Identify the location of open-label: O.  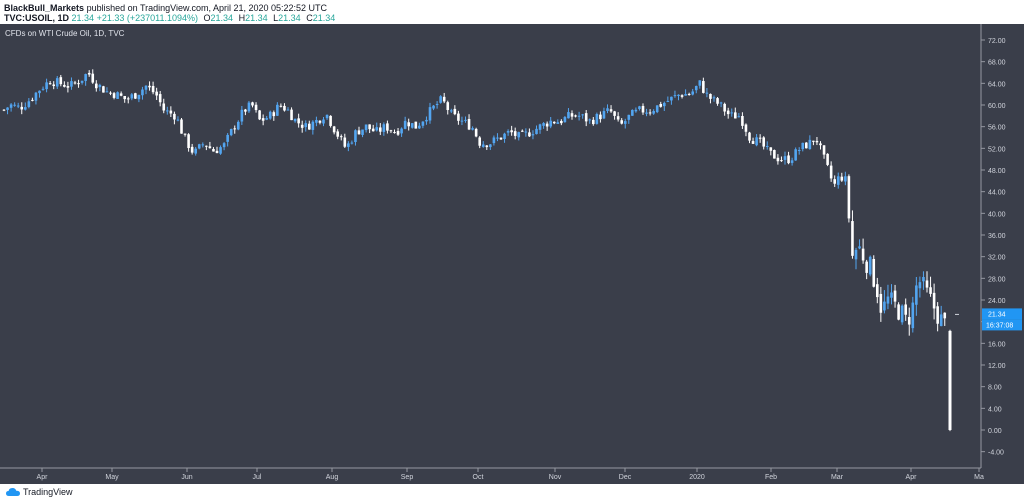
(207, 18).